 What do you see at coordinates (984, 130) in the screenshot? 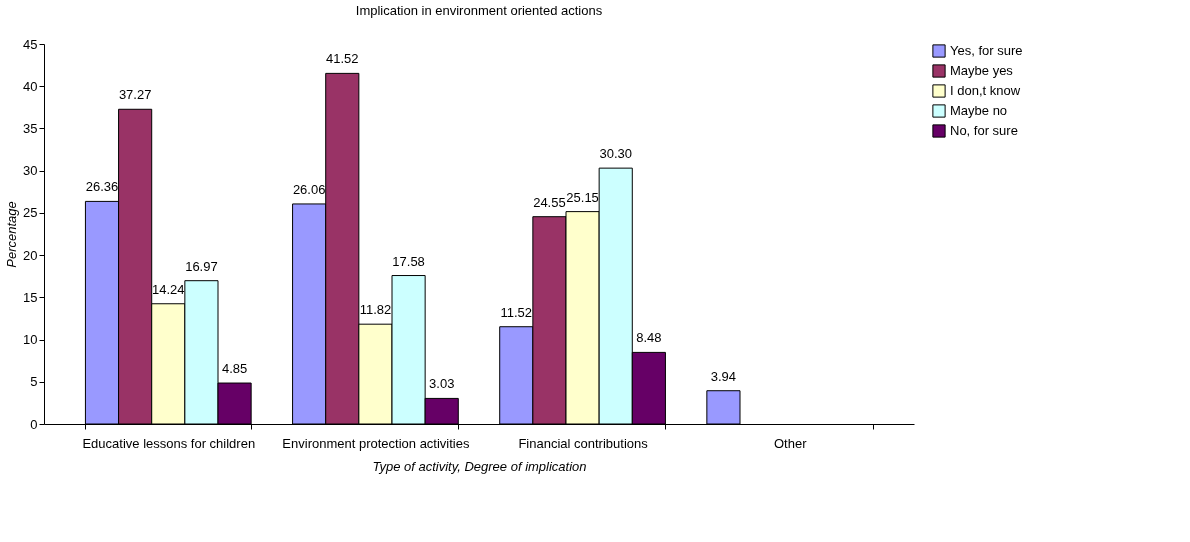
I see `legend-label: No, for sure` at bounding box center [984, 130].